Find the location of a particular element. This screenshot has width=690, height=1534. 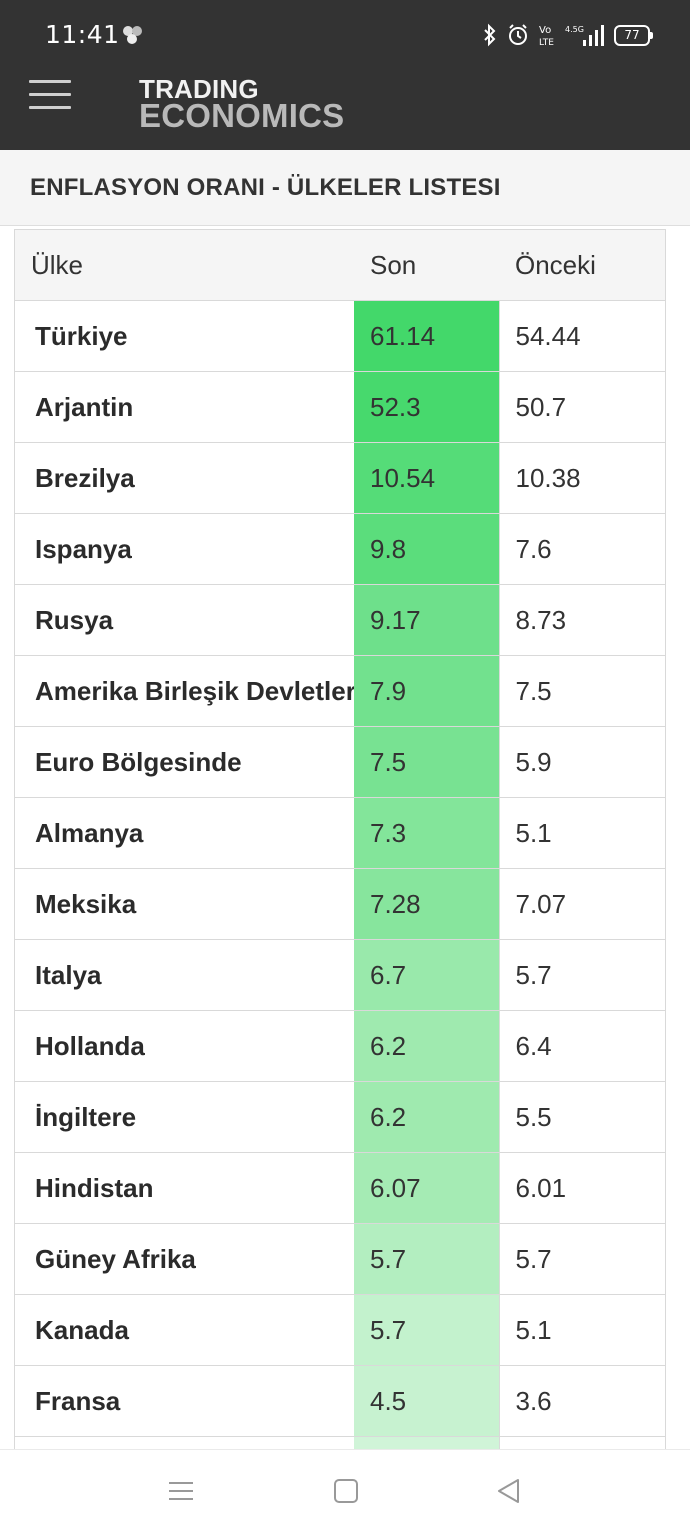

table-row: Türkiye 61.14 54.44 is located at coordinates (340, 336).